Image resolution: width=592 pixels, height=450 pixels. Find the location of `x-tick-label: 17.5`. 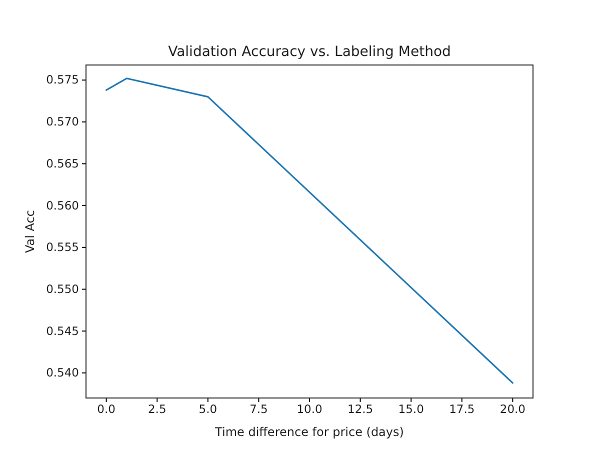

x-tick-label: 17.5 is located at coordinates (462, 409).